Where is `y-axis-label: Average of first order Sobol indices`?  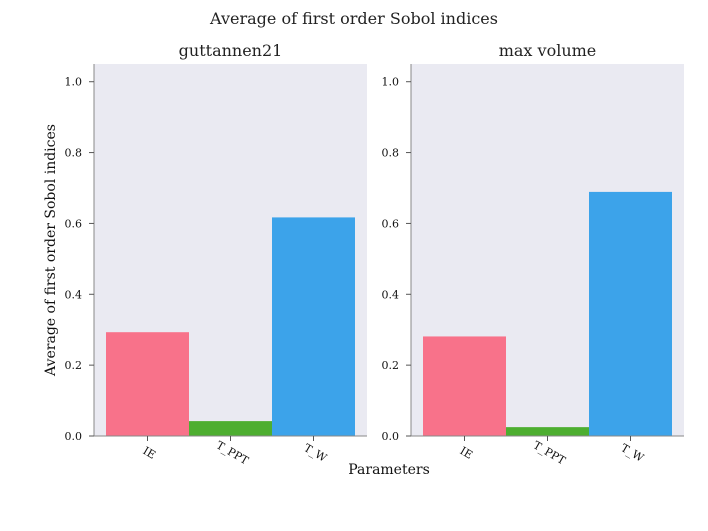
y-axis-label: Average of first order Sobol indices is located at coordinates (51, 250).